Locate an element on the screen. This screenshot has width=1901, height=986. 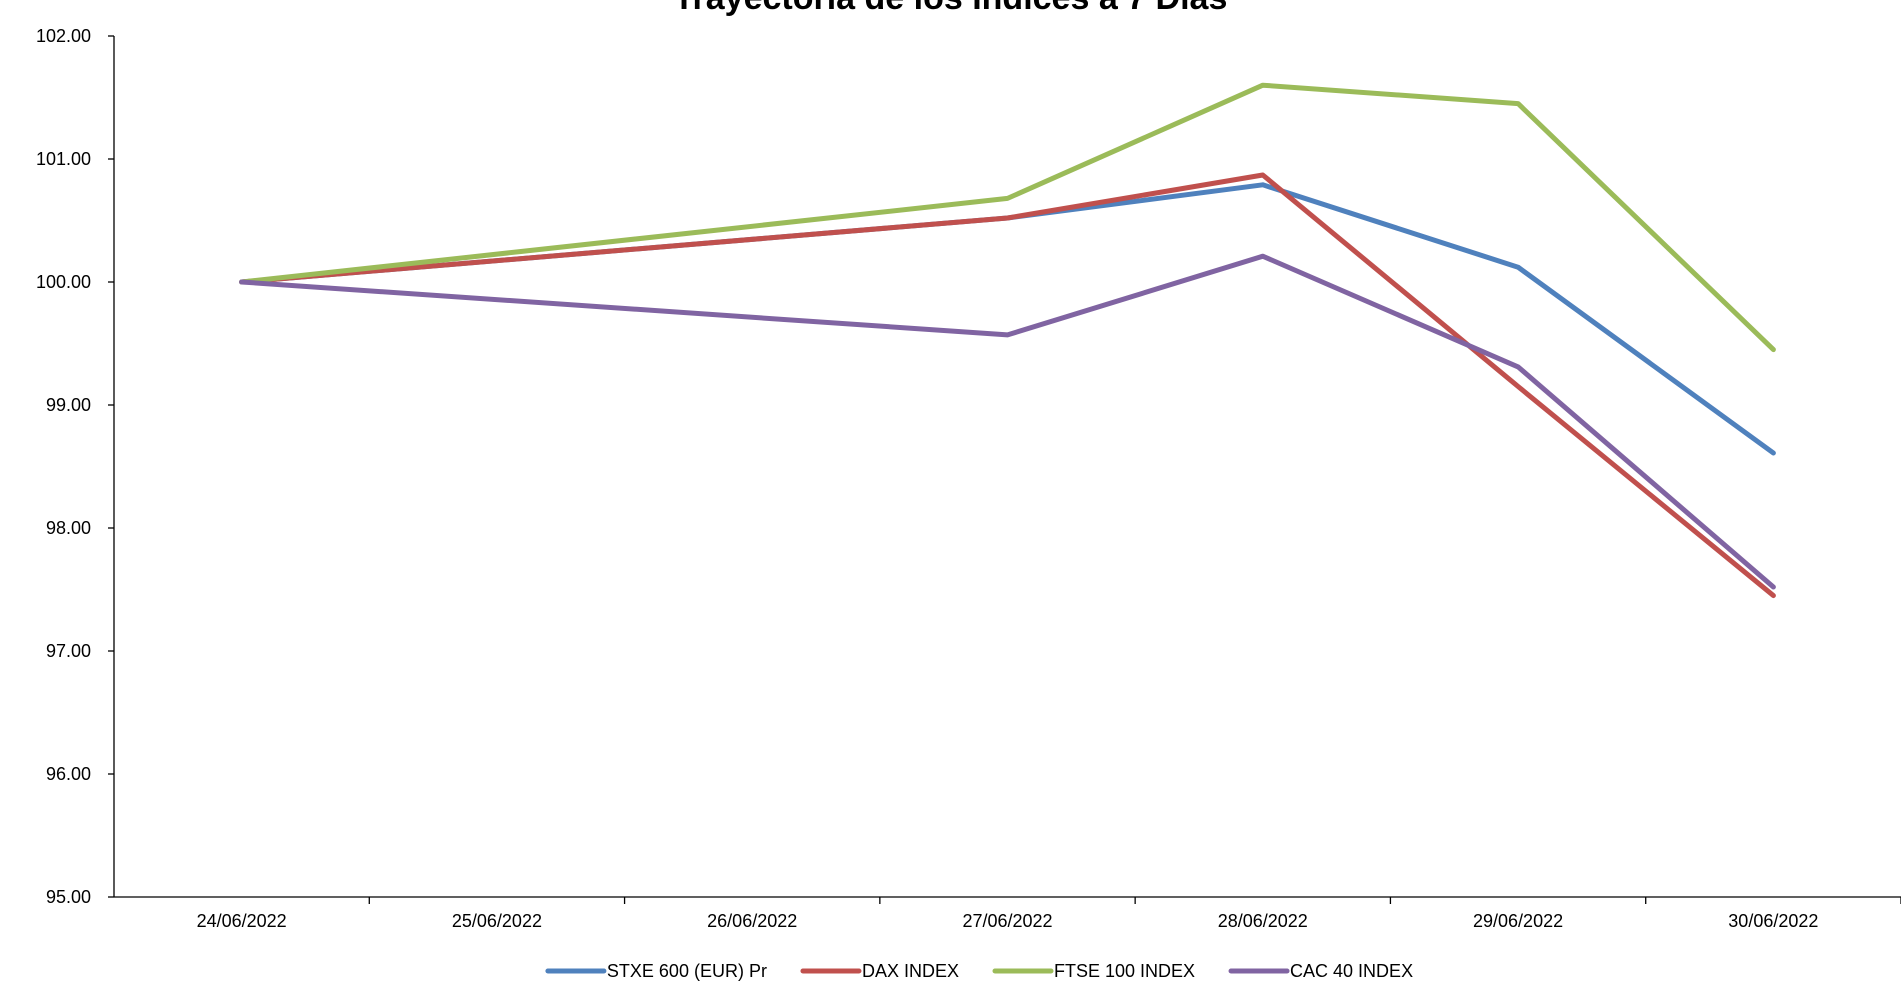
y-tick-label: 99.00 is located at coordinates (68, 405).